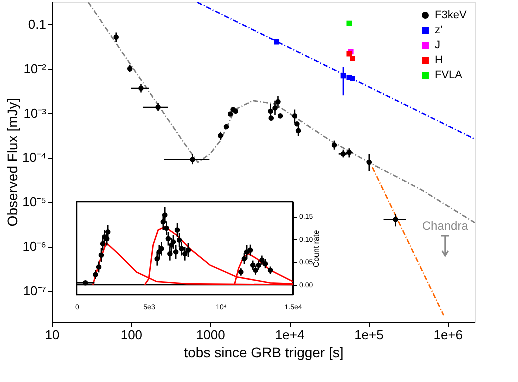 The width and height of the screenshot is (518, 382). What do you see at coordinates (36, 113) in the screenshot?
I see `y-tick-label: 10⁻³` at bounding box center [36, 113].